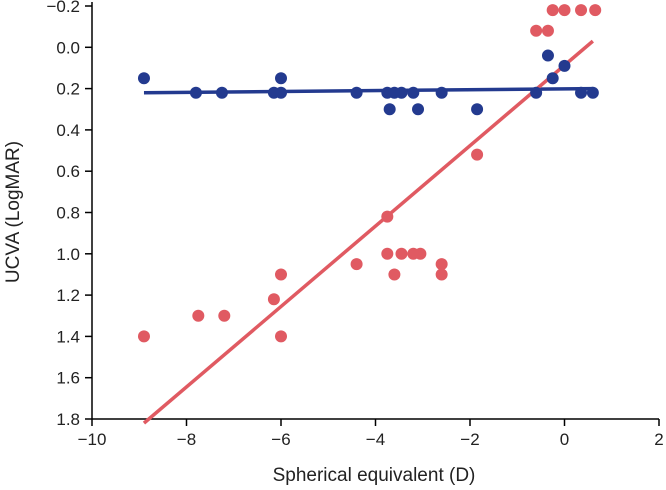 Image resolution: width=666 pixels, height=490 pixels. What do you see at coordinates (68, 171) in the screenshot?
I see `y-tick-label: 0.6` at bounding box center [68, 171].